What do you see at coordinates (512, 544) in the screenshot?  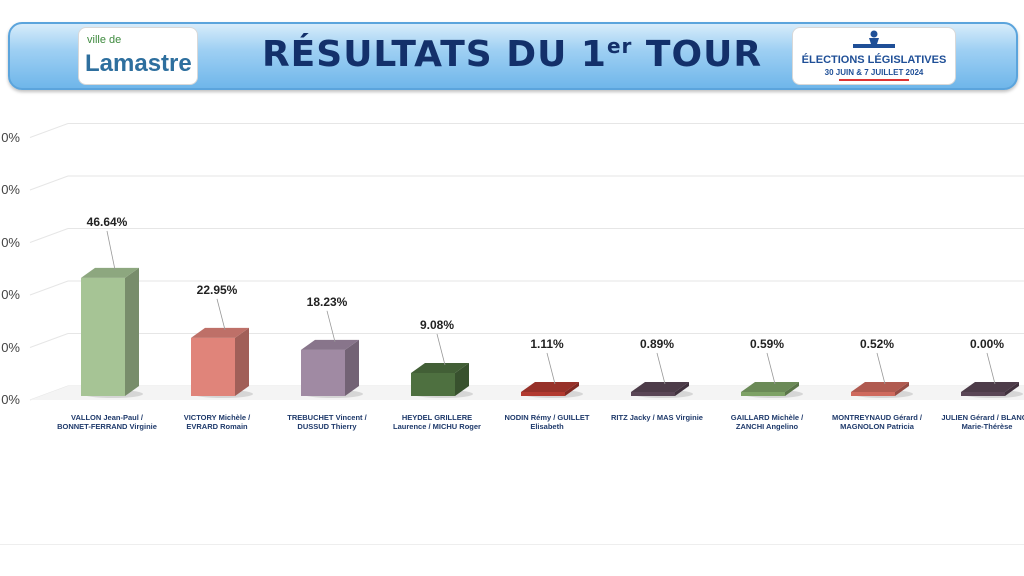 I see `footer-divider` at bounding box center [512, 544].